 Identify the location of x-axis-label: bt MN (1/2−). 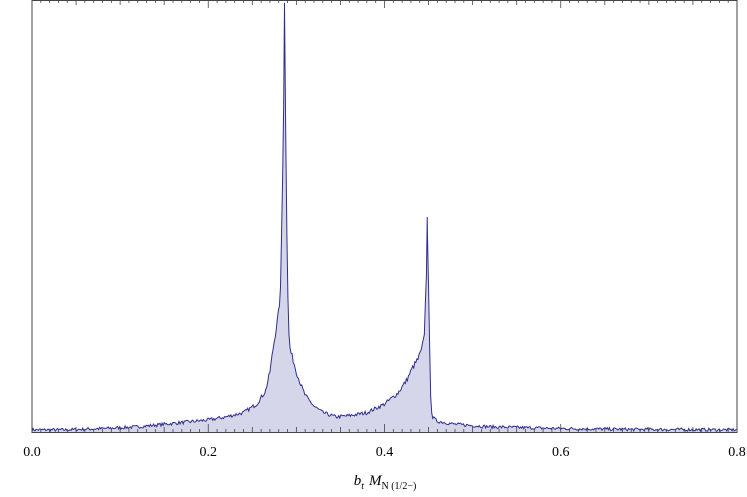
(385, 482).